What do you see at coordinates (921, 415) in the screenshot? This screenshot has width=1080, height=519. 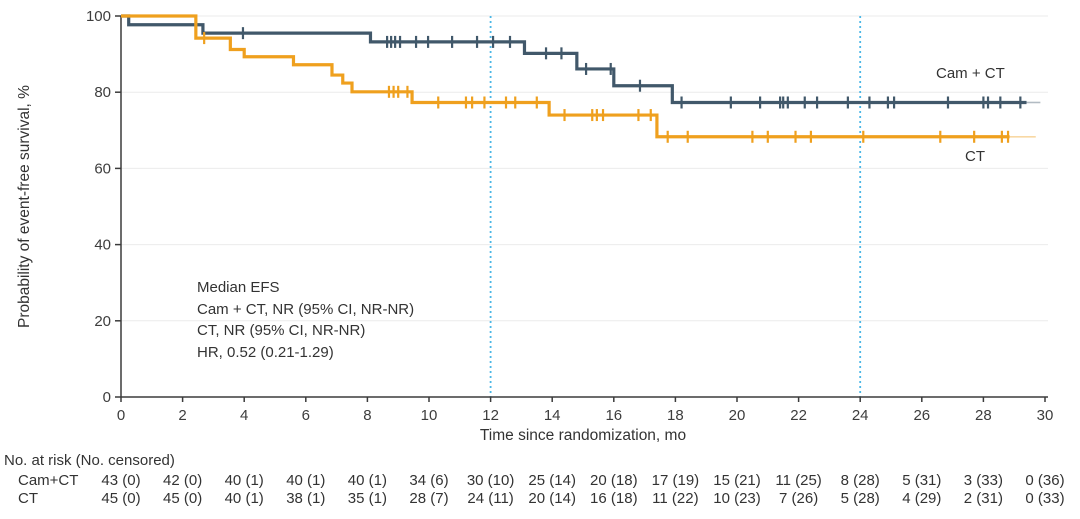 I see `x-tick-label-26: 26` at bounding box center [921, 415].